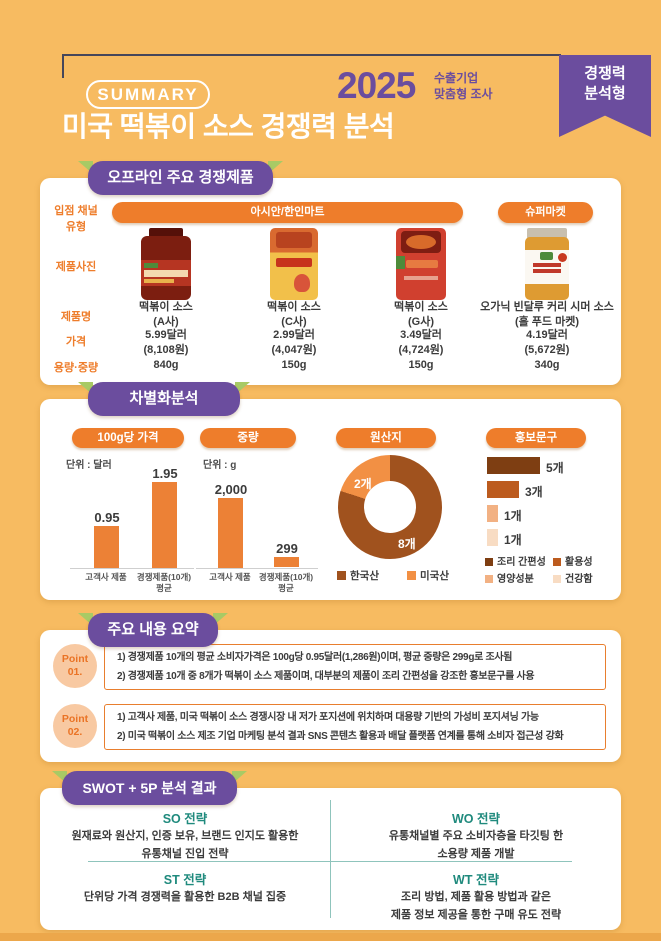 The height and width of the screenshot is (941, 661). I want to click on promo-bar-value: 5개, so click(555, 468).